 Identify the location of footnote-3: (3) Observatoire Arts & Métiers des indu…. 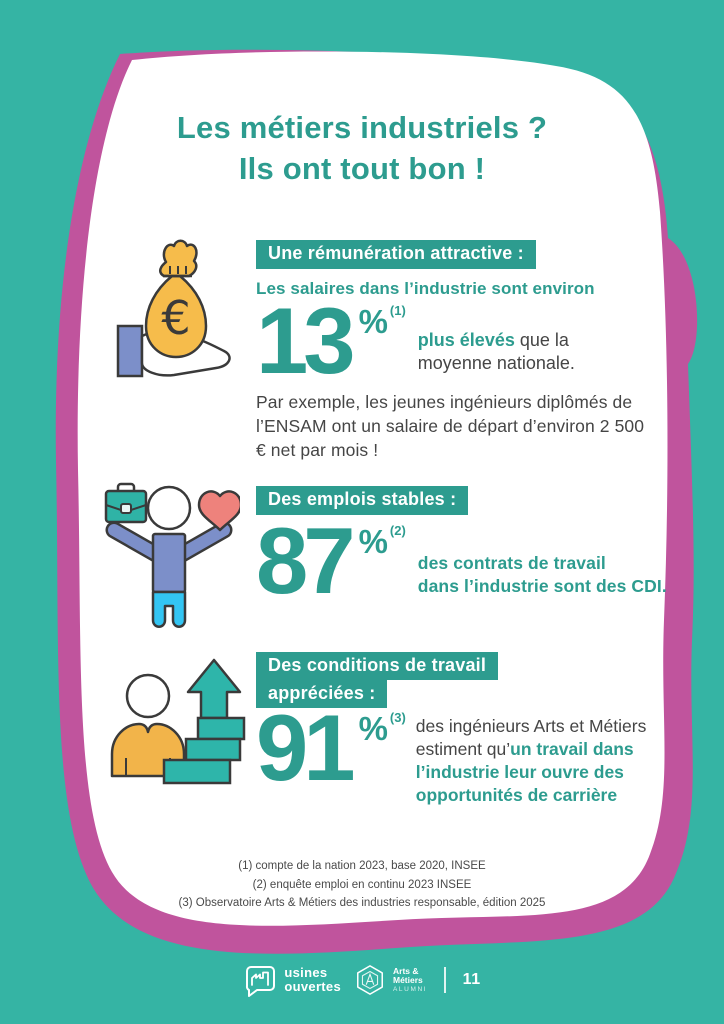
(362, 903).